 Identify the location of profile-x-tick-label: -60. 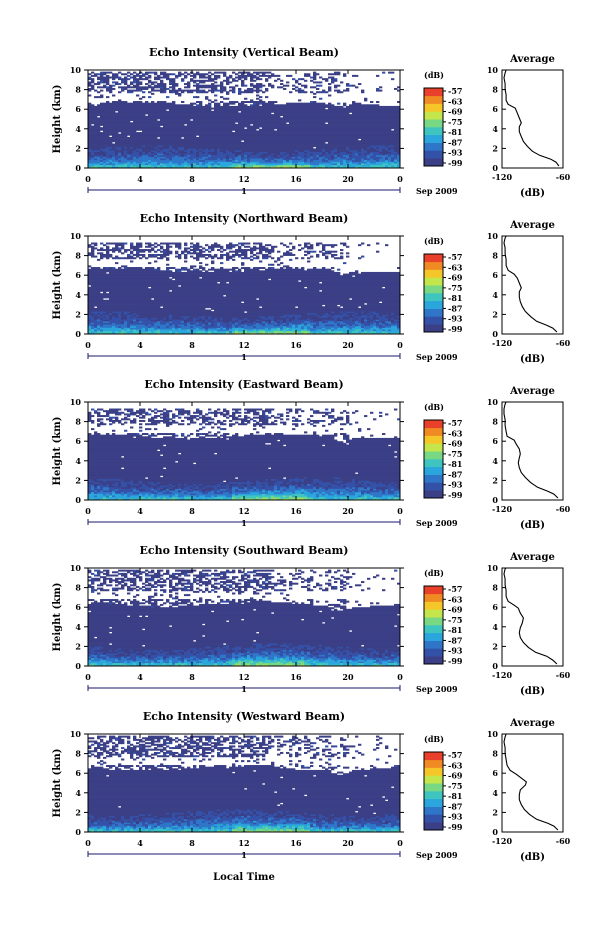
(563, 177).